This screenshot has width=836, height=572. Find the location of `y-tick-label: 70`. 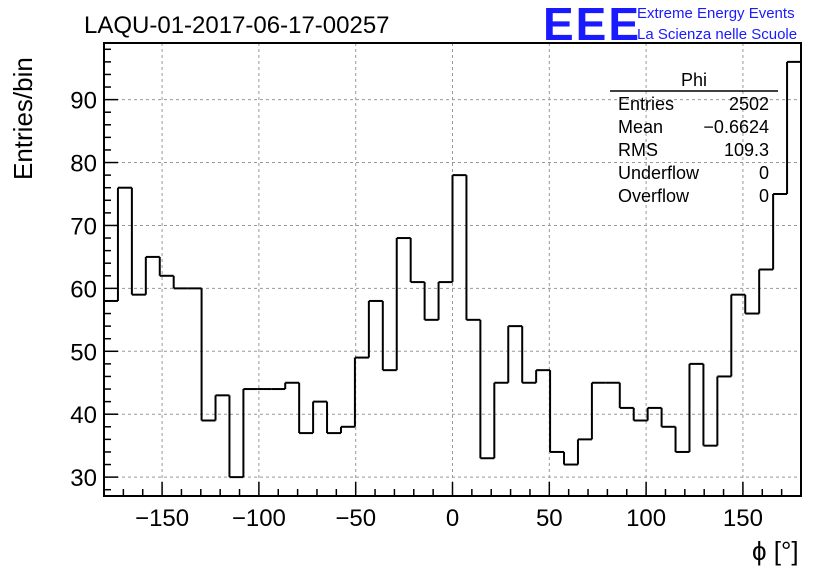

y-tick-label: 70 is located at coordinates (83, 226).